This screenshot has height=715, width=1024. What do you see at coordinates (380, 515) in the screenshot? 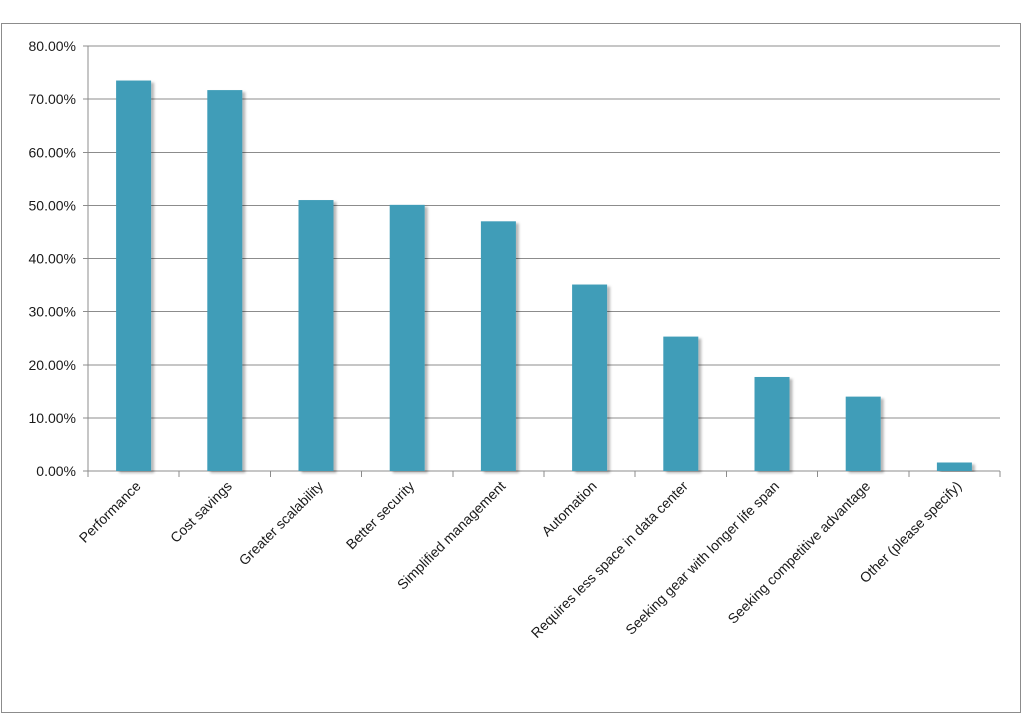
I see `x-tick-label: Better security` at bounding box center [380, 515].